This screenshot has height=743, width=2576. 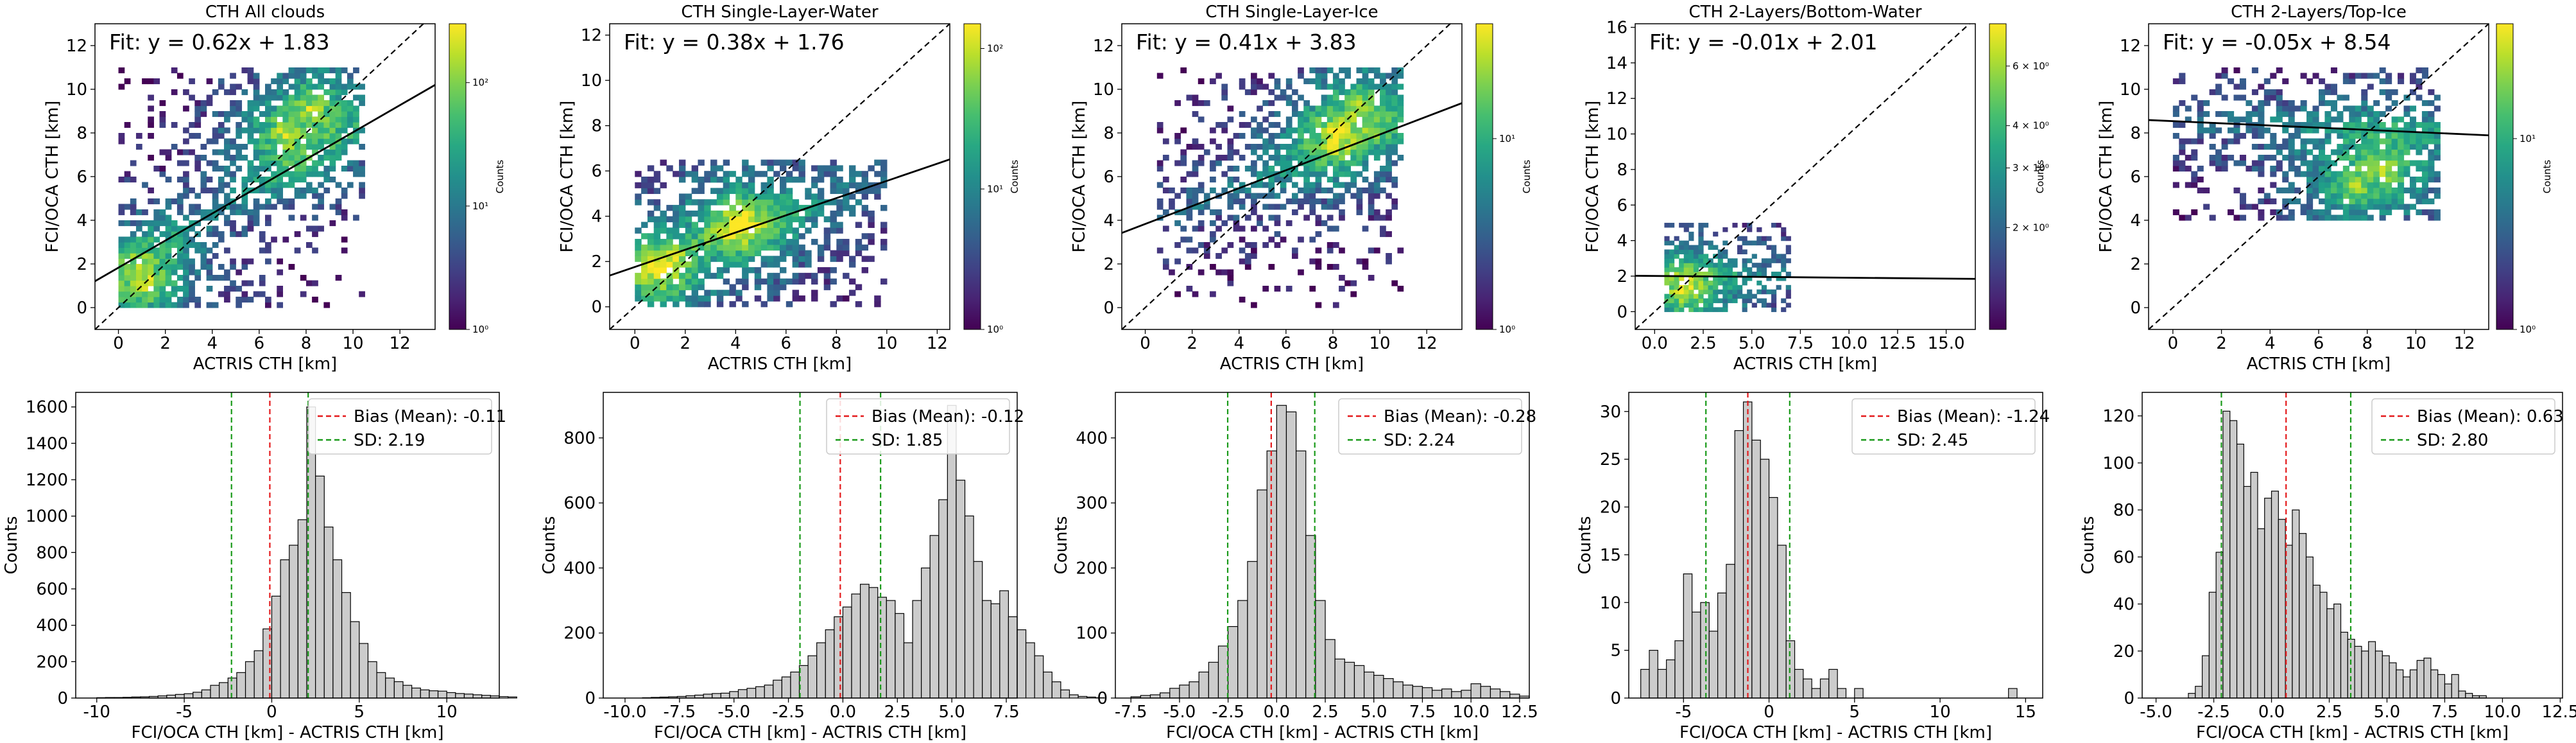 What do you see at coordinates (1610, 508) in the screenshot?
I see `y-tick-label: 20` at bounding box center [1610, 508].